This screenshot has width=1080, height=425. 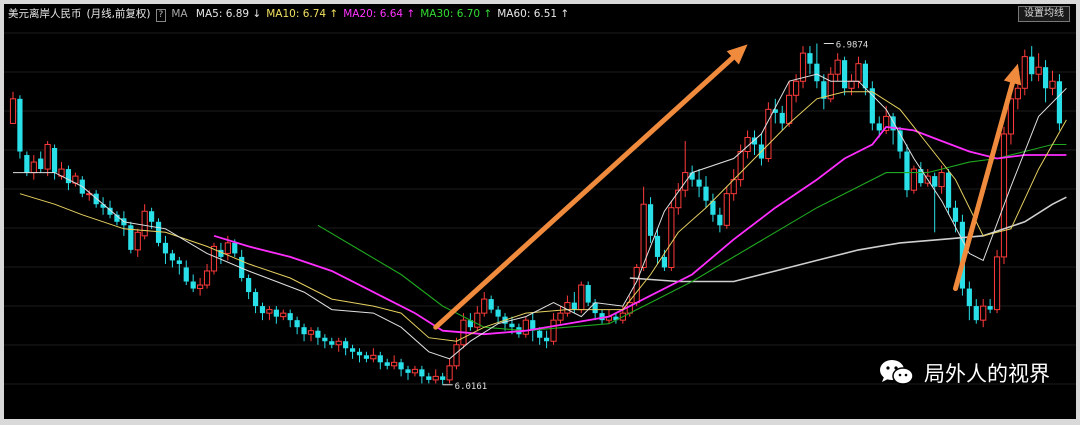 I want to click on ma-item-ma60: MA60: 6.51 ↑, so click(x=533, y=14).